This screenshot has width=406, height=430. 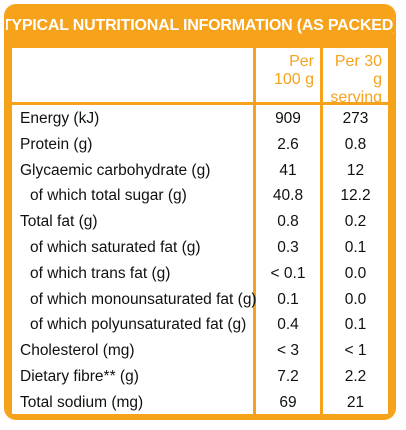 What do you see at coordinates (288, 299) in the screenshot?
I see `row-value-per-100g: 0.1` at bounding box center [288, 299].